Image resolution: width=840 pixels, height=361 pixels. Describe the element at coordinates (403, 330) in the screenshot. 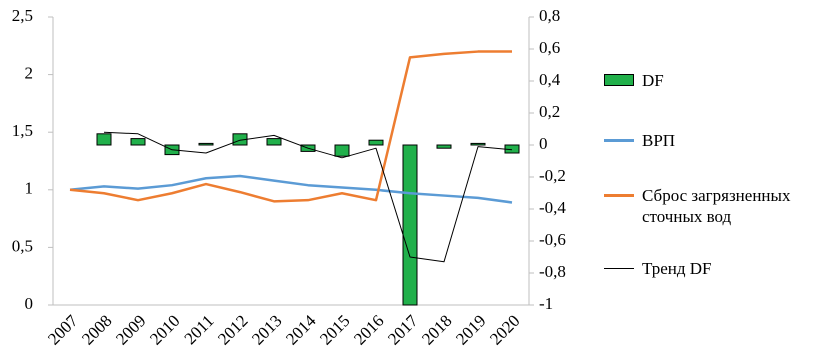

I see `x-tick-label: 2017` at that location.